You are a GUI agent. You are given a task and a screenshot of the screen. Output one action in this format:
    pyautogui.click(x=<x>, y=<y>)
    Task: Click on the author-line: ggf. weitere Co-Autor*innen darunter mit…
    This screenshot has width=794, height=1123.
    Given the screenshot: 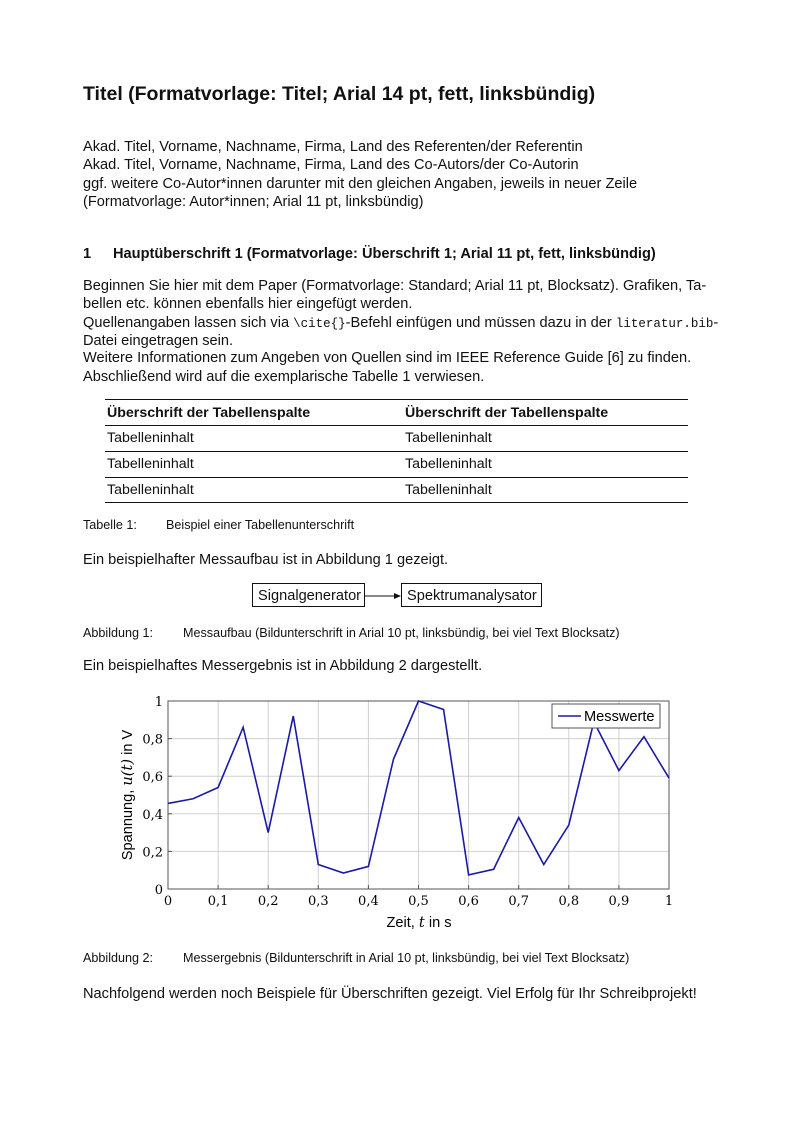 What is the action you would take?
    pyautogui.click(x=360, y=184)
    